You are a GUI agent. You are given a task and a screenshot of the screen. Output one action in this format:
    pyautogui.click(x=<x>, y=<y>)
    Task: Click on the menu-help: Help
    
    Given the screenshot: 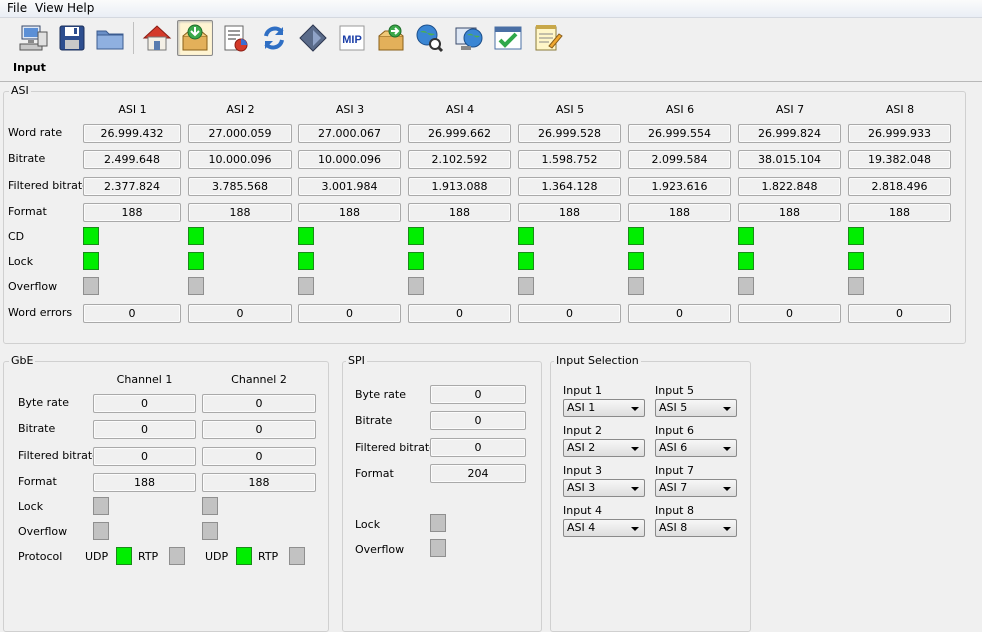 What is the action you would take?
    pyautogui.click(x=81, y=8)
    